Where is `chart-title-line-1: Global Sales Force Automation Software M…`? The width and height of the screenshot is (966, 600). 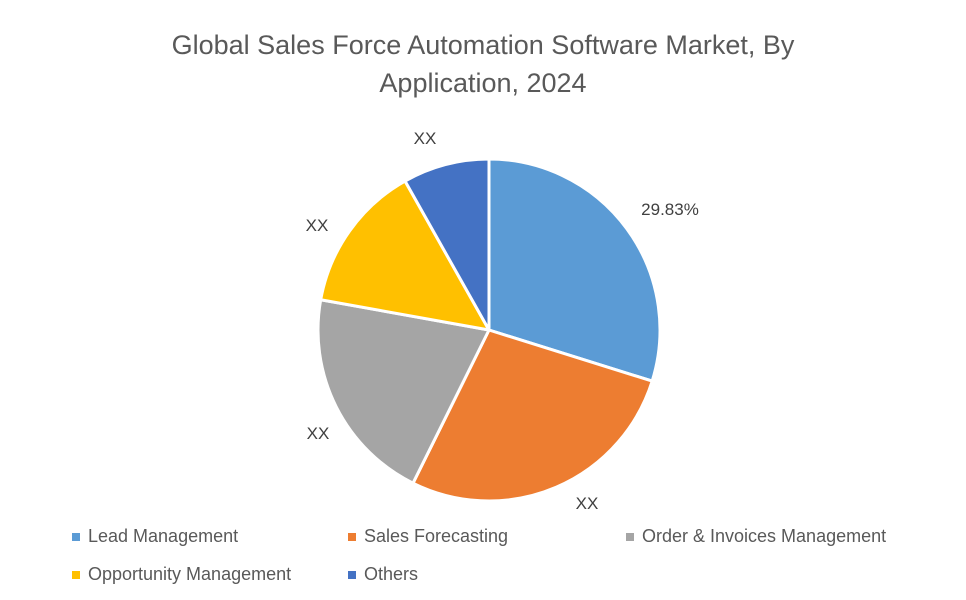 chart-title-line-1: Global Sales Force Automation Software M… is located at coordinates (483, 45).